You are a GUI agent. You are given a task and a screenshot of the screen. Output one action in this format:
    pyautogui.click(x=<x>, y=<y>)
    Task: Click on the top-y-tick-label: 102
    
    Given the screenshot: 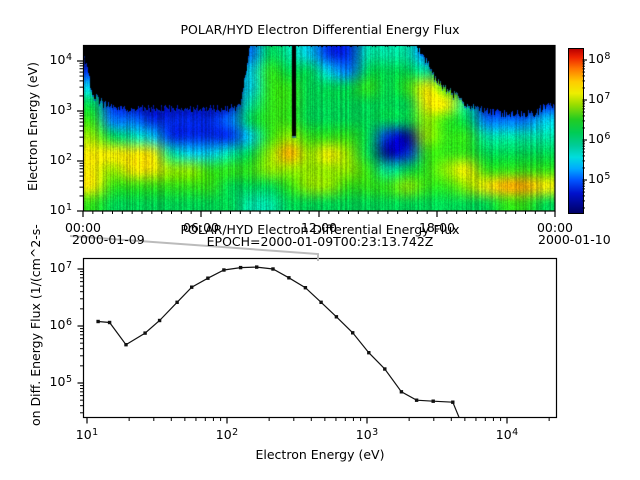 What is the action you would take?
    pyautogui.click(x=60, y=159)
    